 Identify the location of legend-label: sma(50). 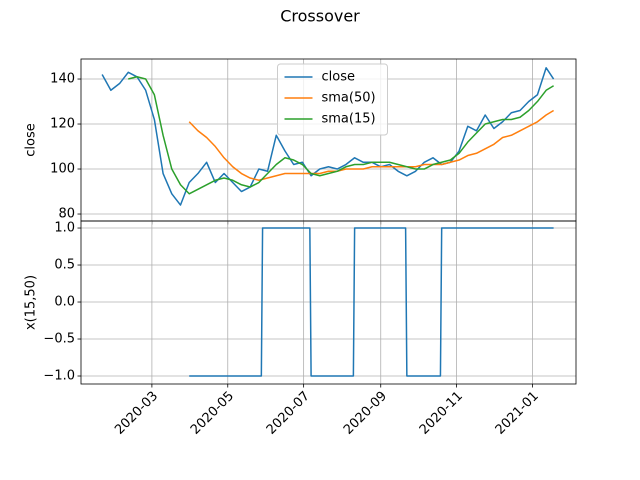
(349, 98).